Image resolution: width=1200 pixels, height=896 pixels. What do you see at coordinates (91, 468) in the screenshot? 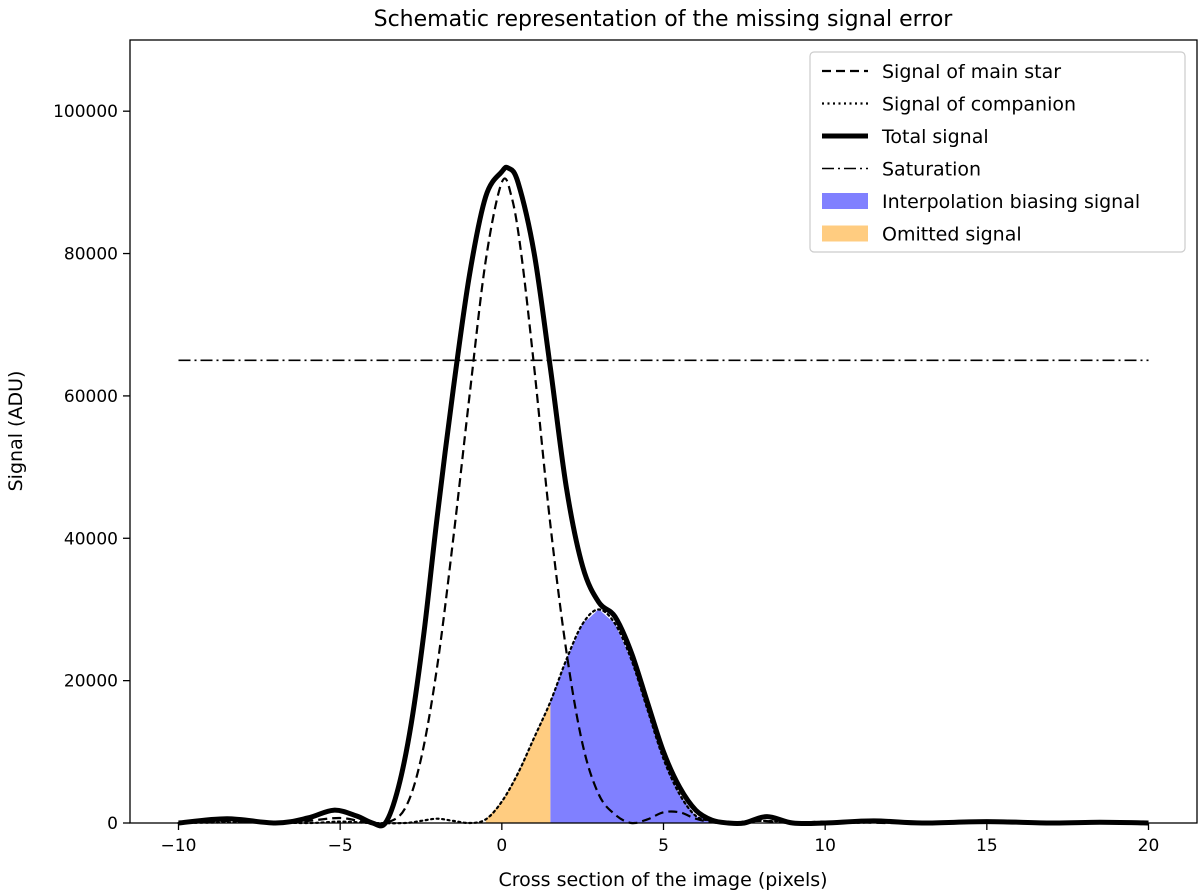
I see `y-axis-ticks: 0 20000 40000 60000 80000 100000` at bounding box center [91, 468].